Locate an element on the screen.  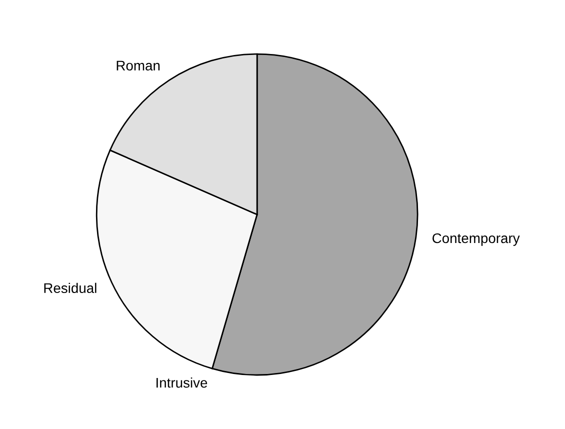
slice-label: Contemporary is located at coordinates (476, 239).